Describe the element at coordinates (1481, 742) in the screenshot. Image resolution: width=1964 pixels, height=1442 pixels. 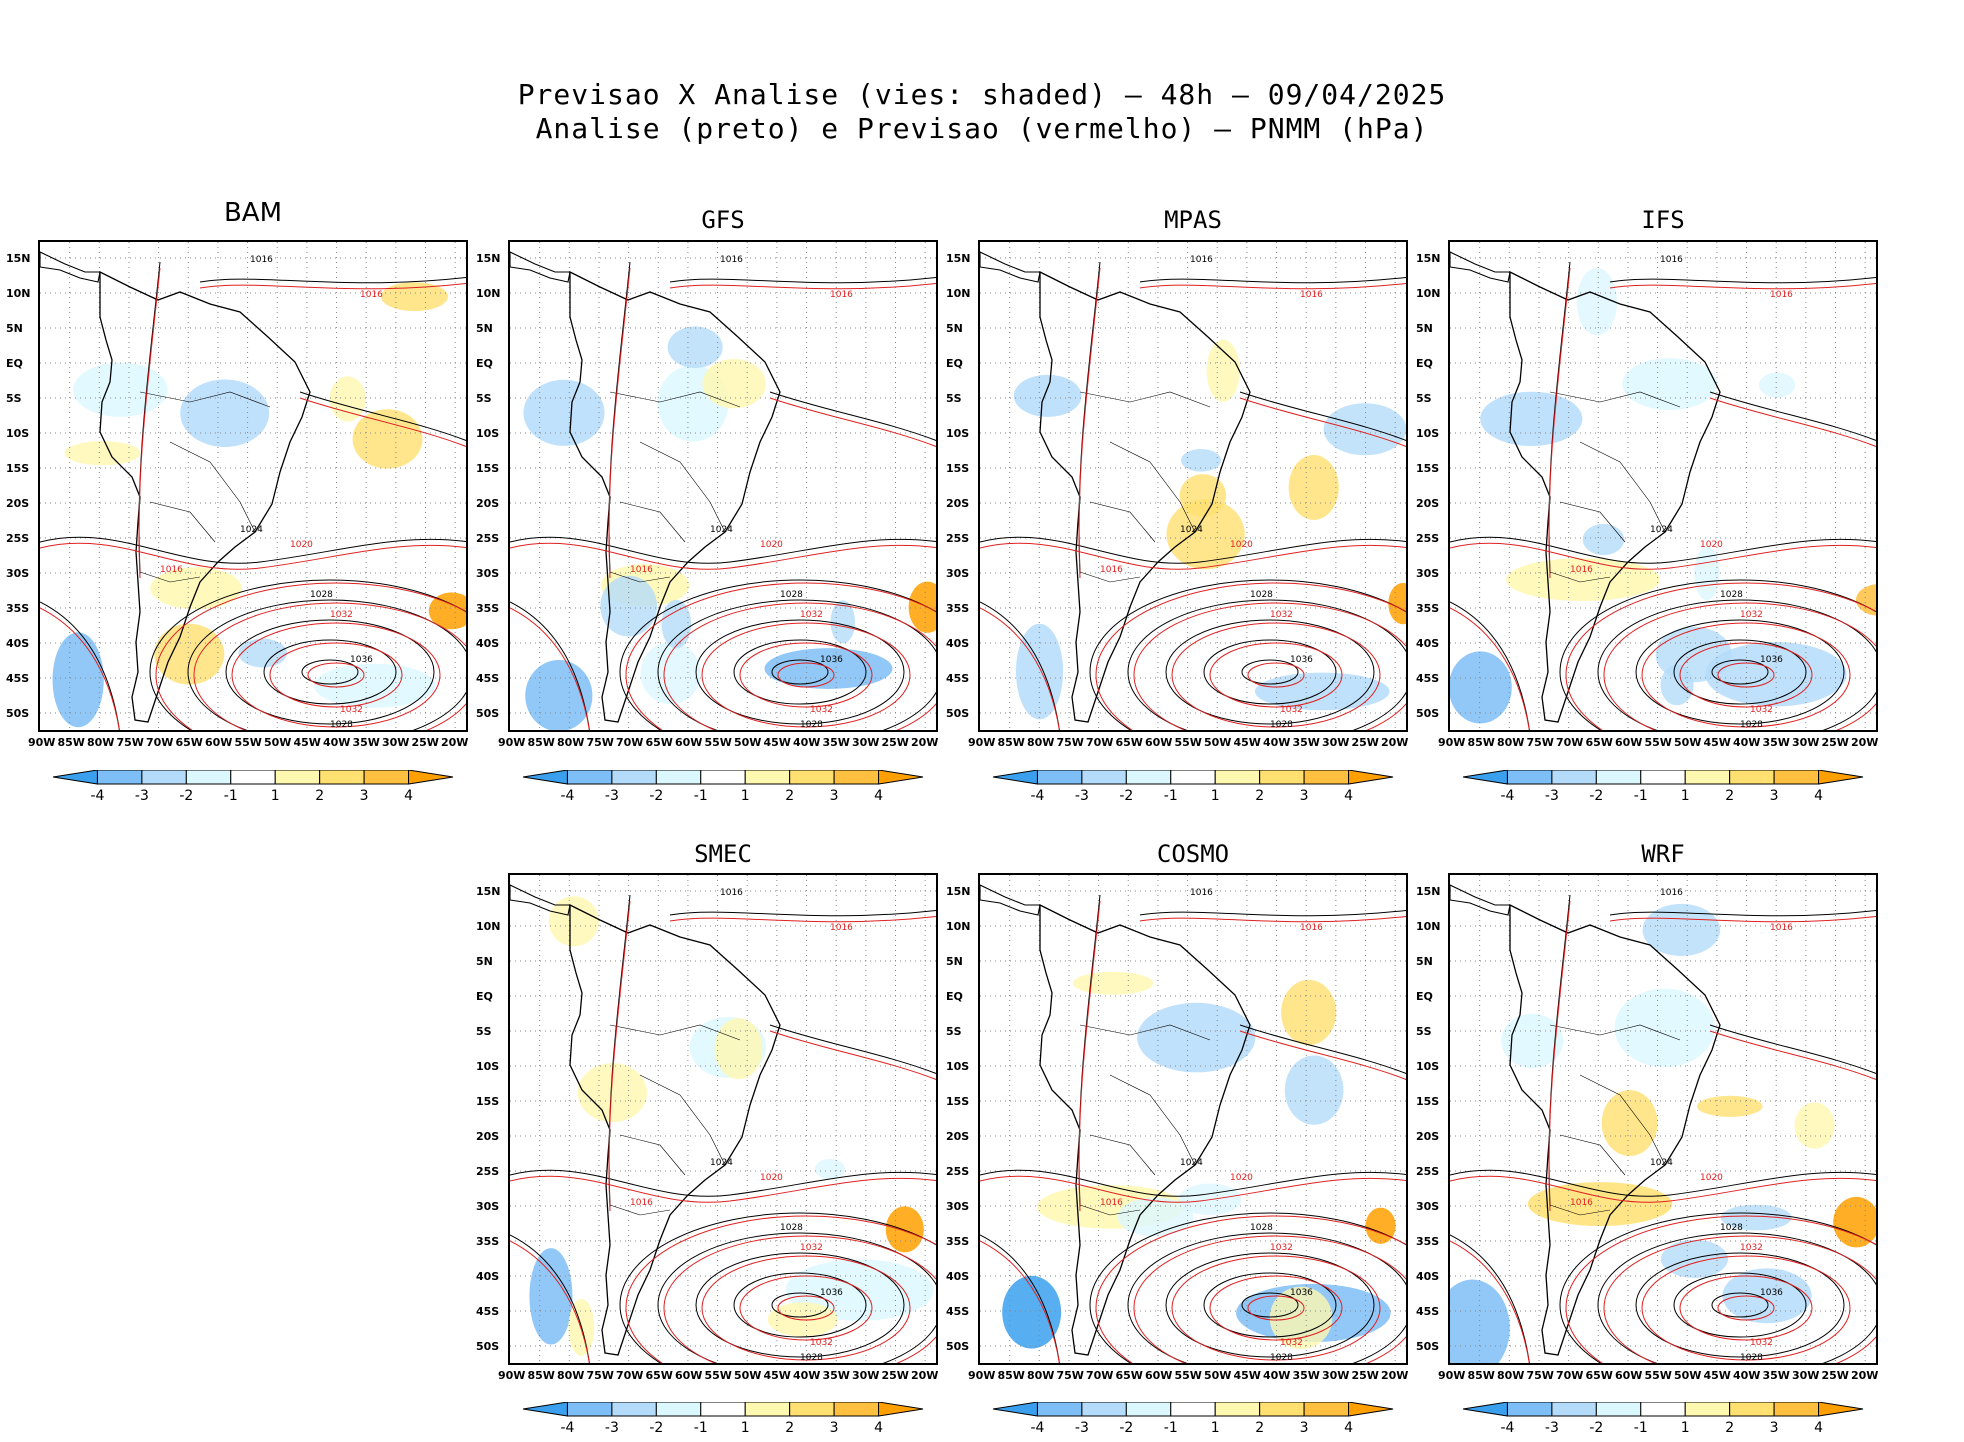
I see `lon-label: 85W` at that location.